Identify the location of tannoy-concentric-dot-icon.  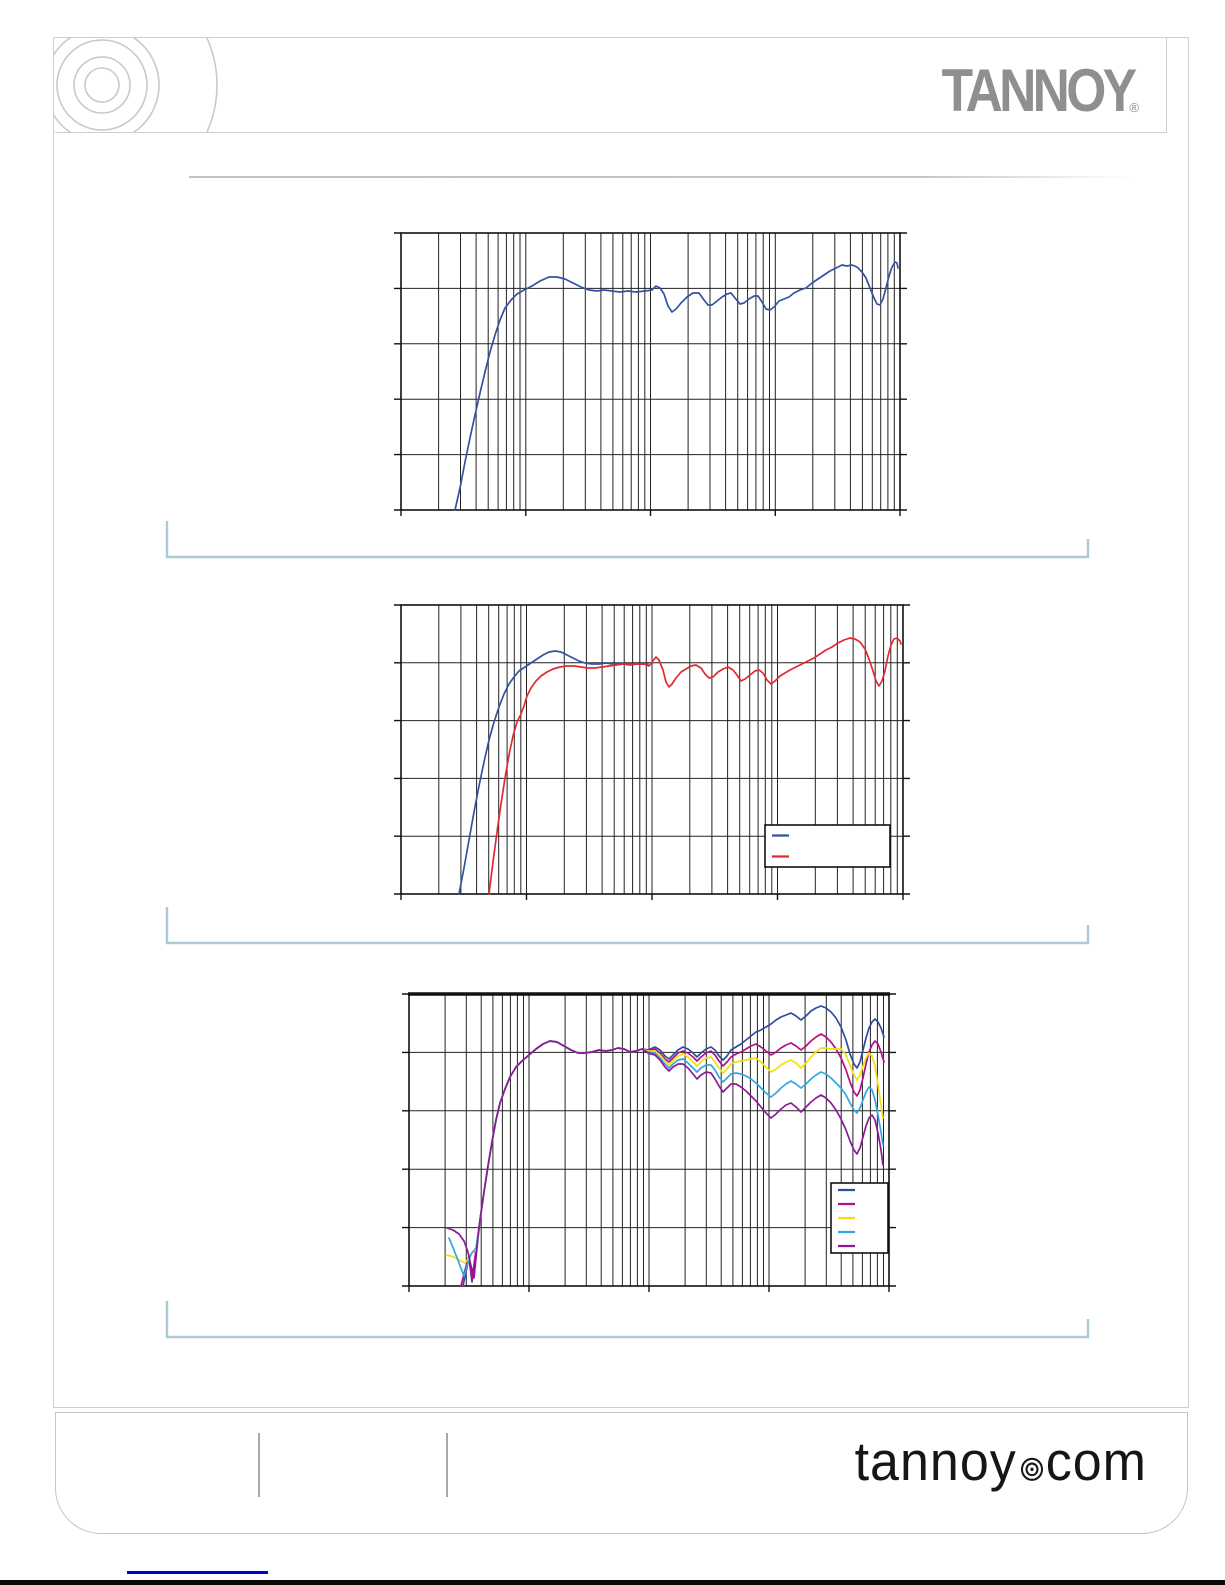
(1031, 1469).